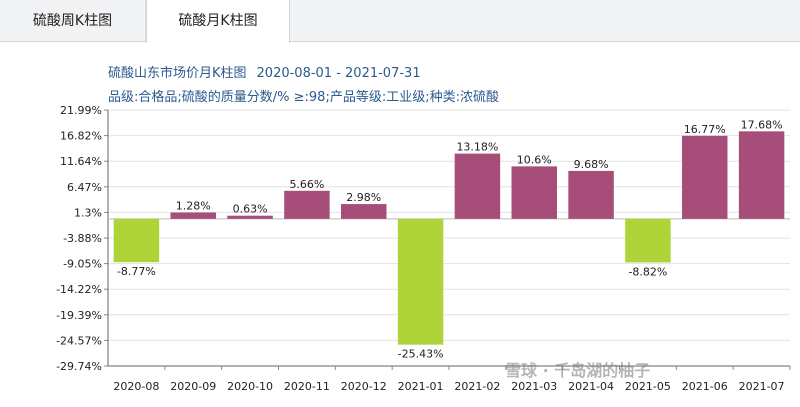 This screenshot has height=407, width=800. I want to click on x-tick-label: 2020-12, so click(364, 386).